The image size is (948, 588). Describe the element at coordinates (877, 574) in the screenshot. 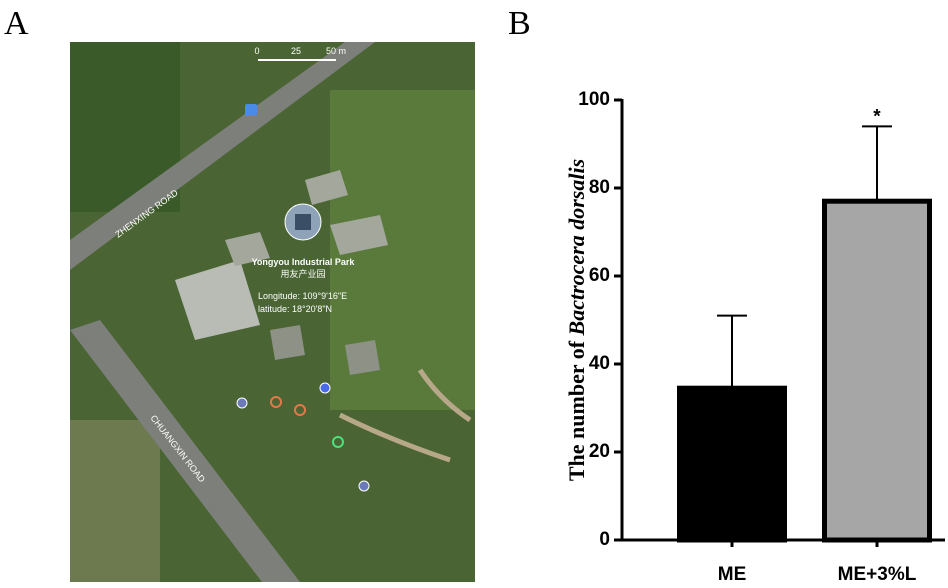

I see `x-tick-label: ME+3%L` at that location.